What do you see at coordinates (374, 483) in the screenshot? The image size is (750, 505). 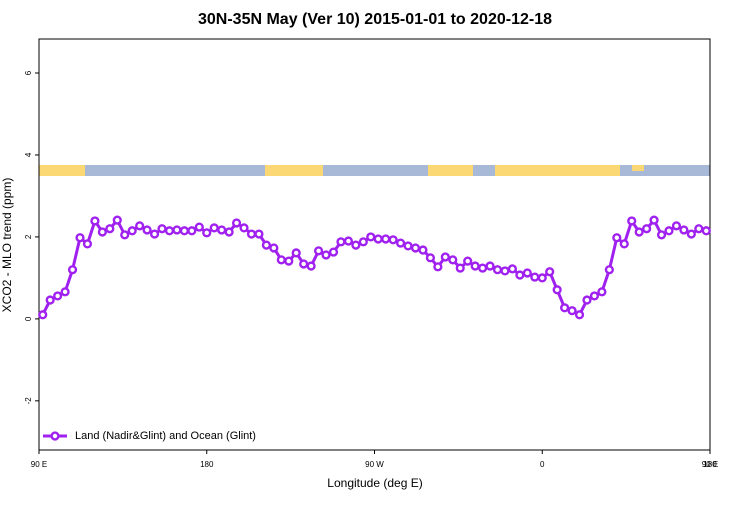 I see `x-axis-label: Longitude (deg E)` at bounding box center [374, 483].